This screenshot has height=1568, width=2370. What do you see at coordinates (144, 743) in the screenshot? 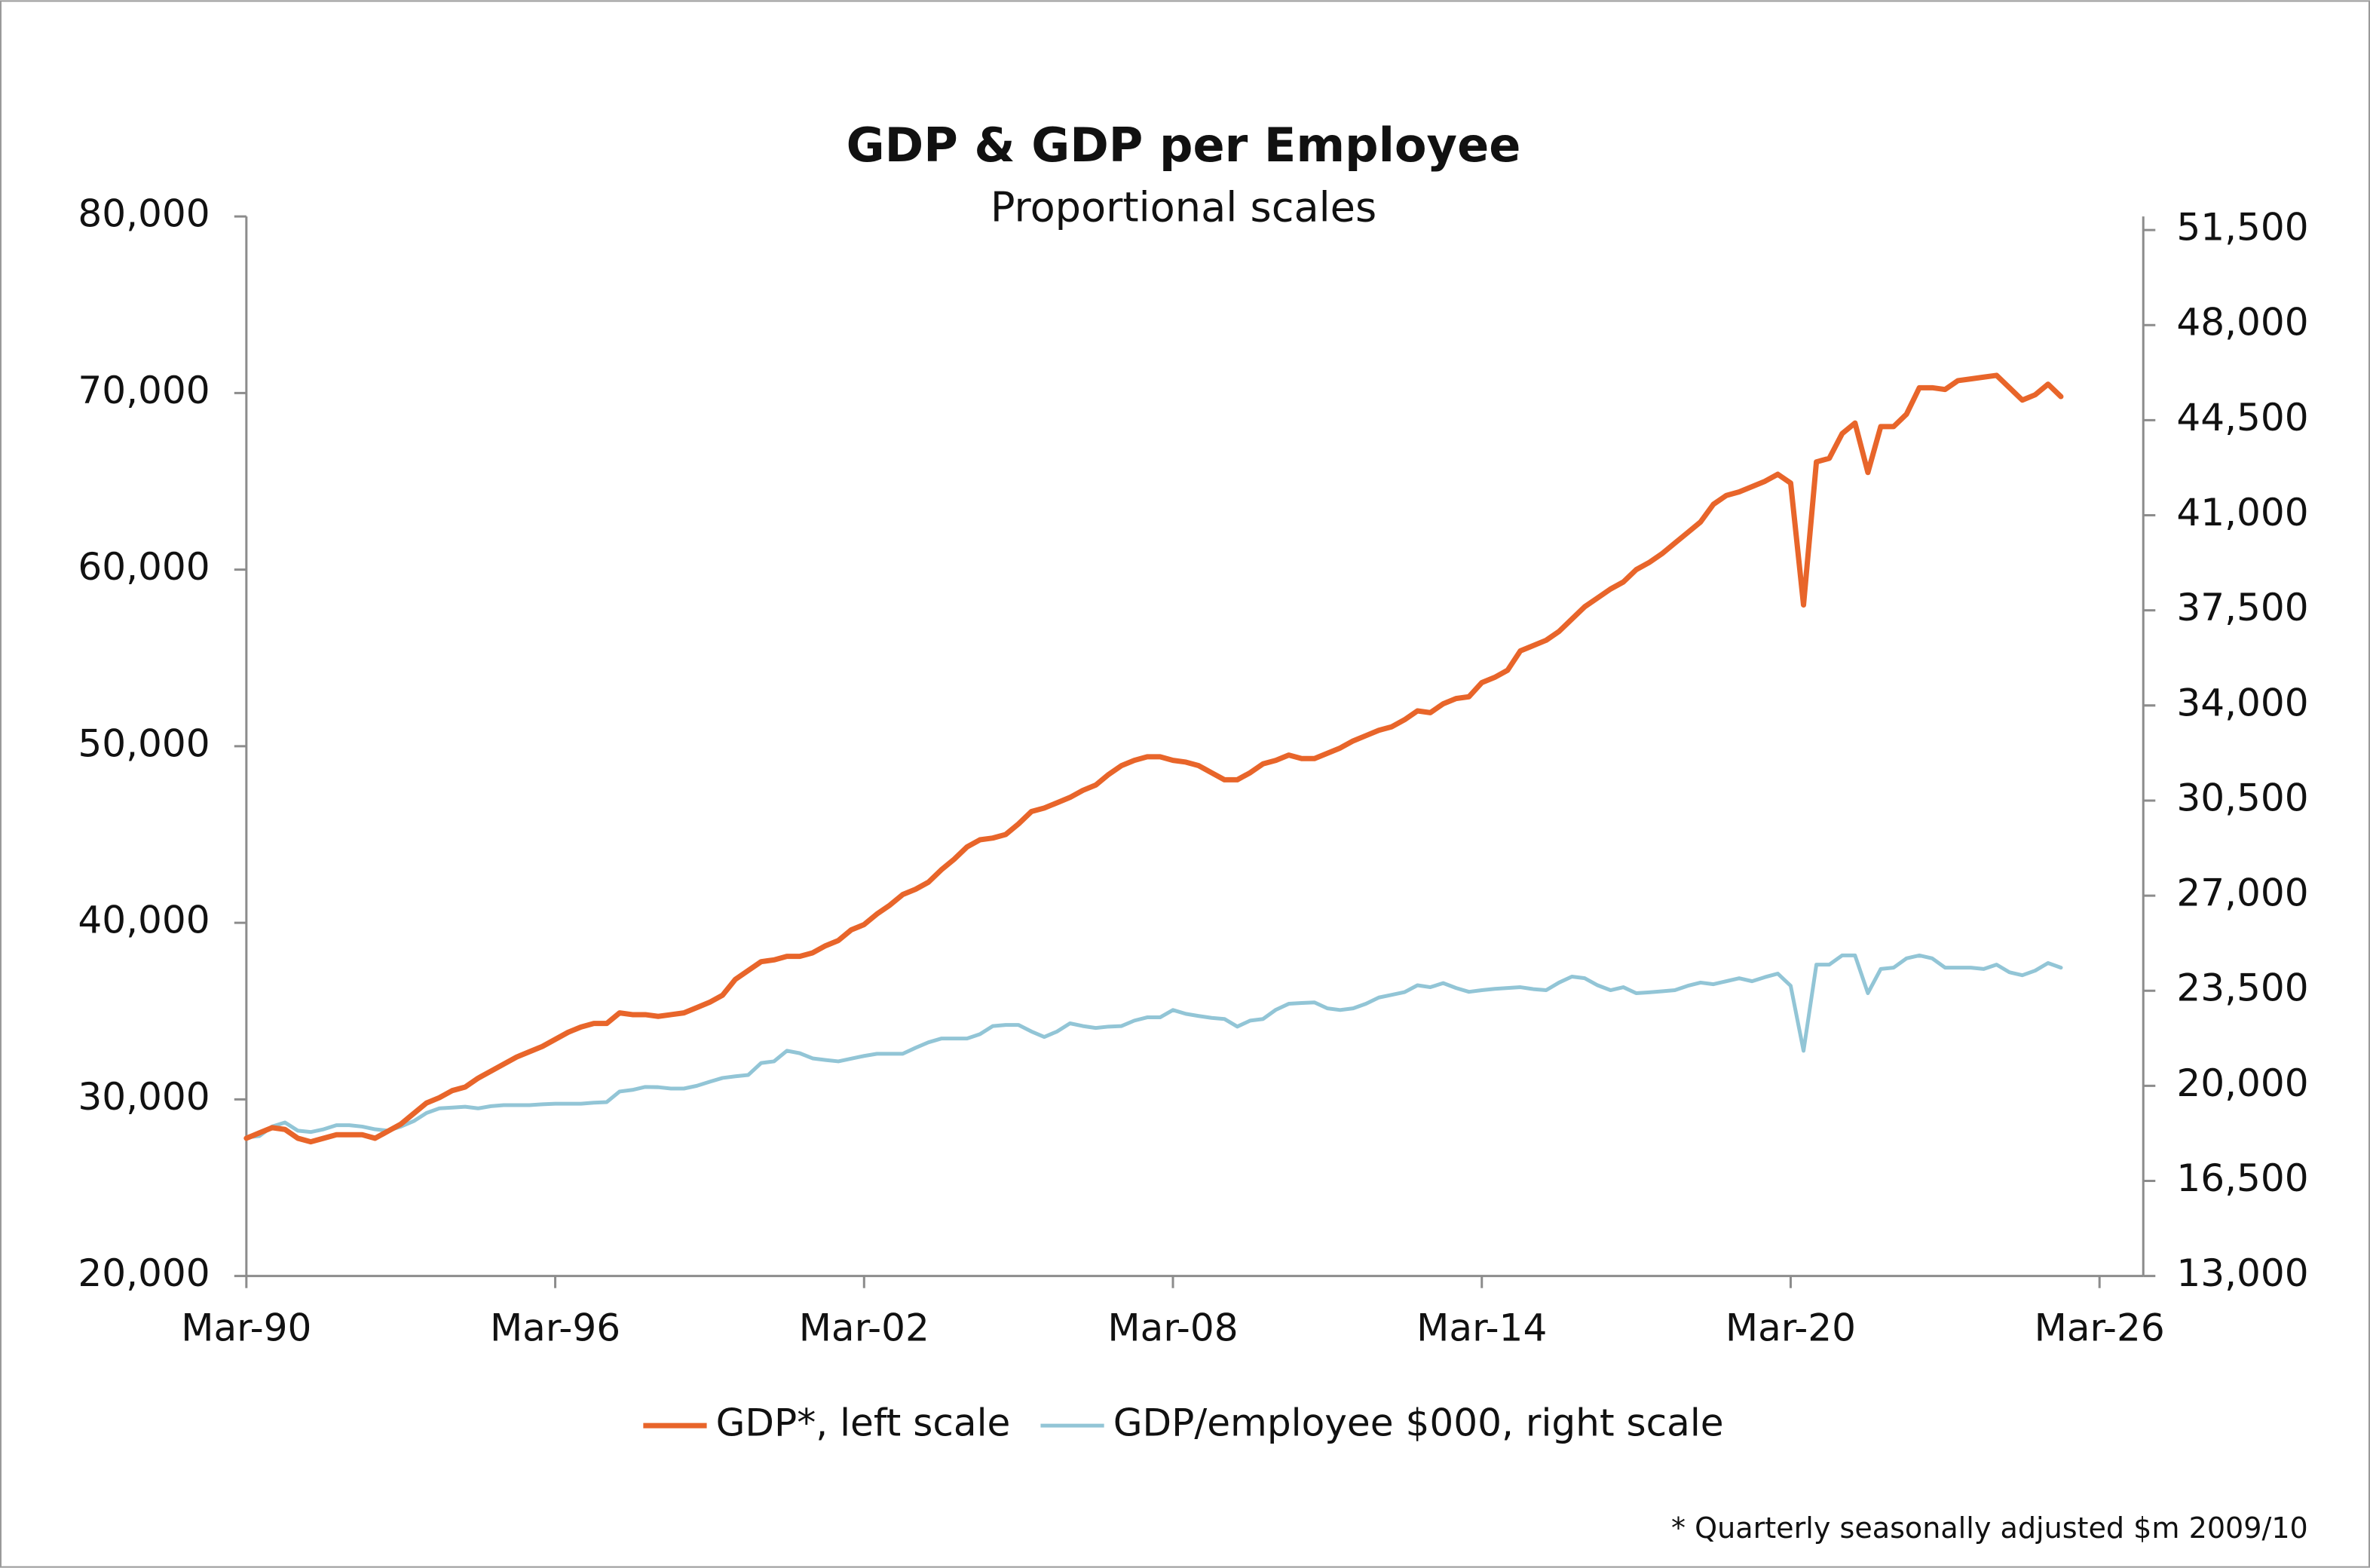
I see `y-tick-label: 50,000` at bounding box center [144, 743].